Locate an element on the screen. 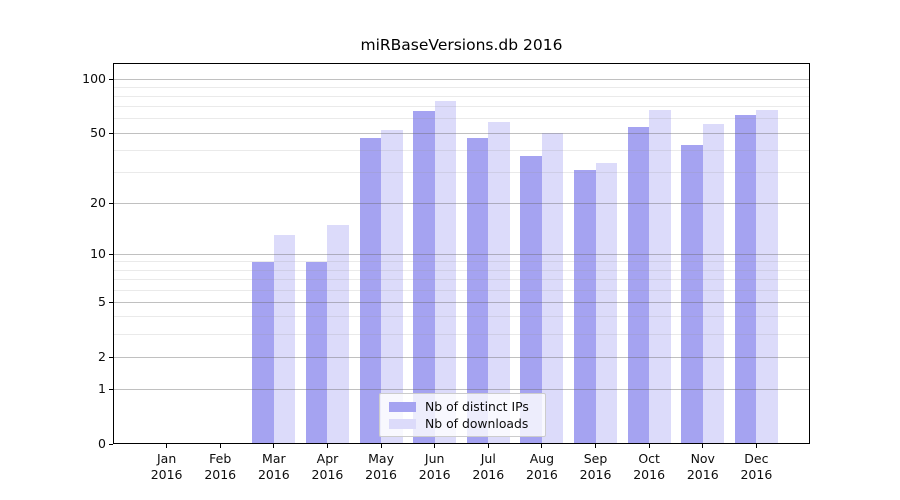  y-tick-label: 20 is located at coordinates (98, 203).